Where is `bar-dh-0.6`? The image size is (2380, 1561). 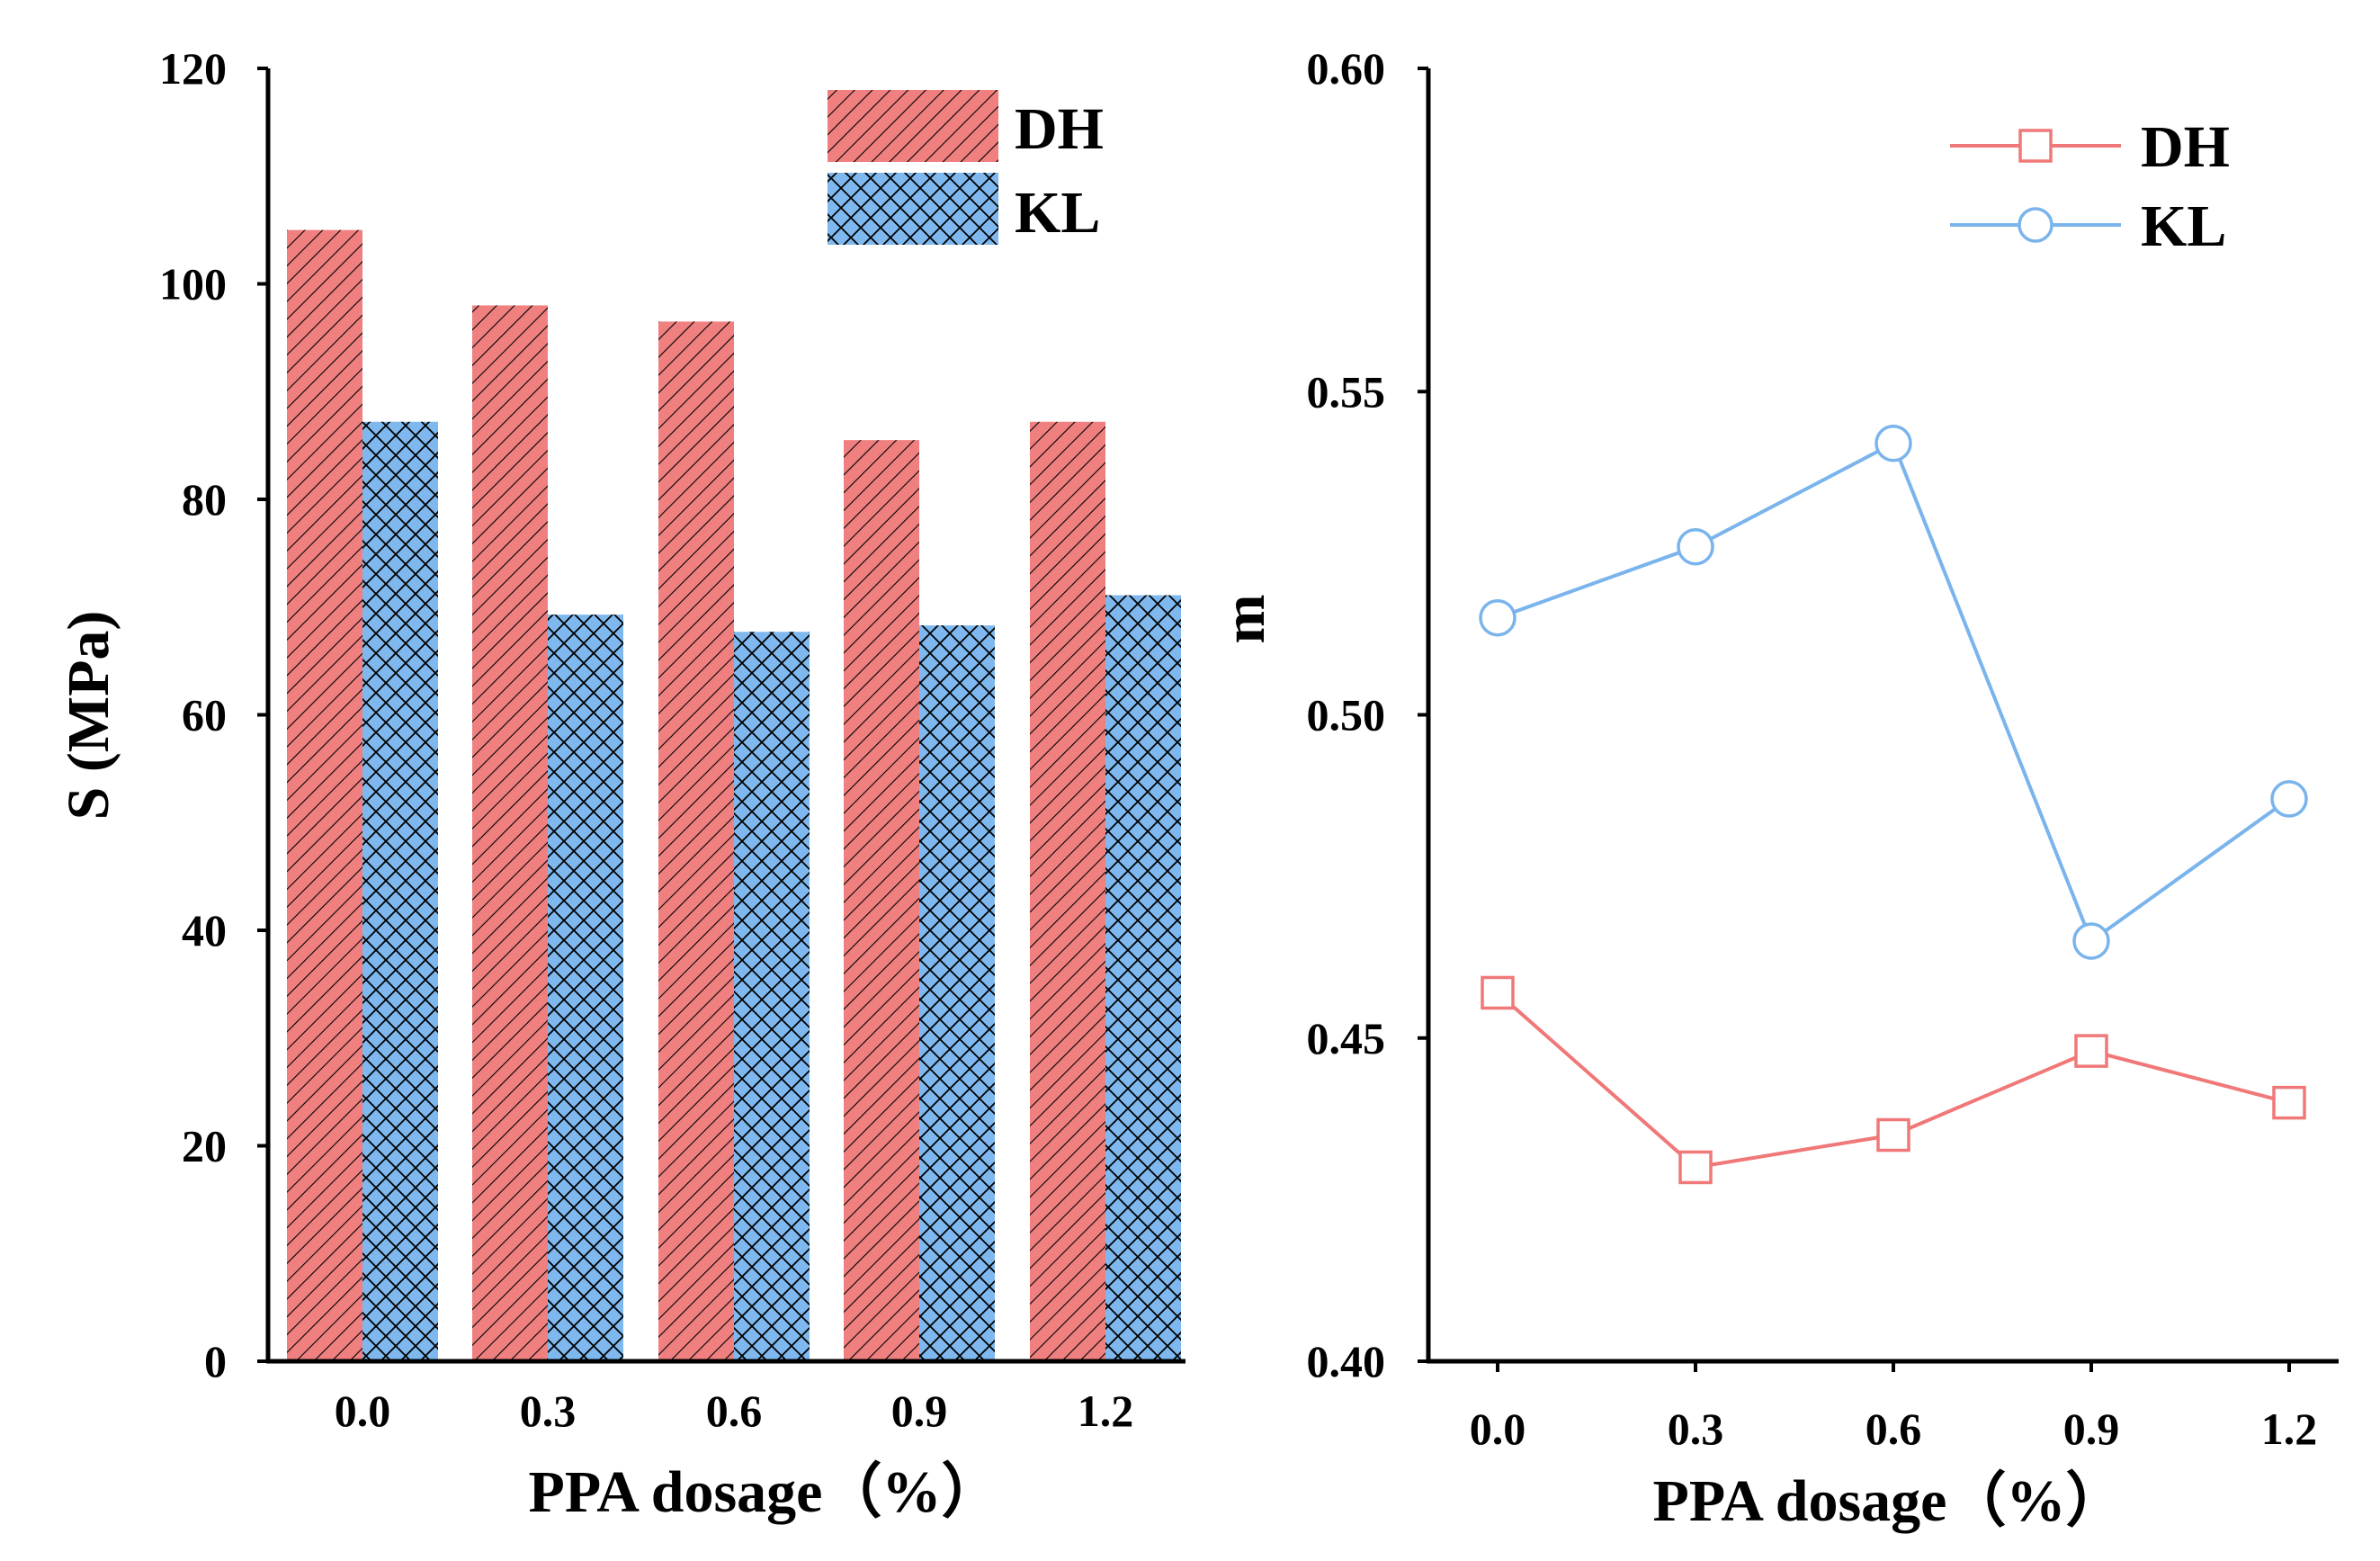
bar-dh-0.6 is located at coordinates (696, 841).